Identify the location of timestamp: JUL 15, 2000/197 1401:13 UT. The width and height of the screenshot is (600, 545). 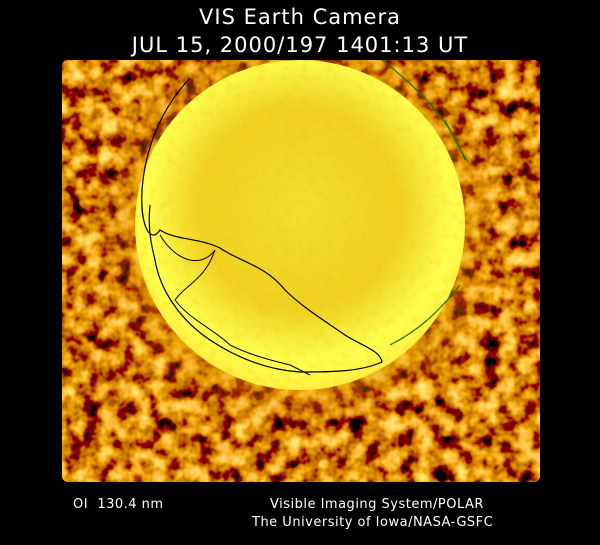
(299, 45).